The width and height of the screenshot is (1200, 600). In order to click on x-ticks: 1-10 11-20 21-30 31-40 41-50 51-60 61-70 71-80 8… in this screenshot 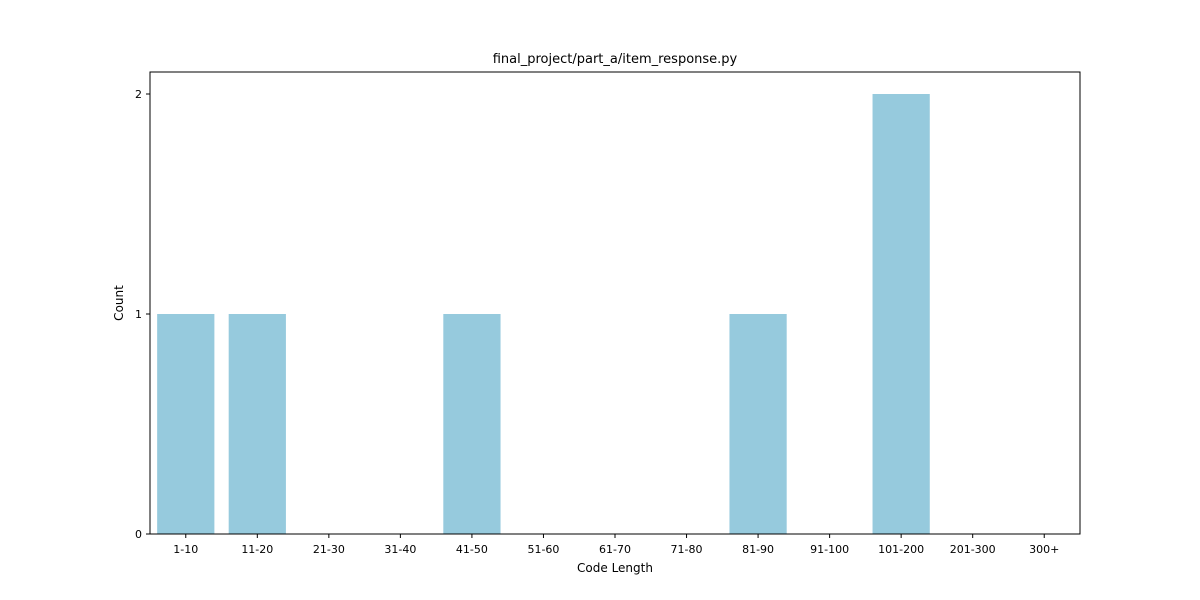, I will do `click(616, 545)`.